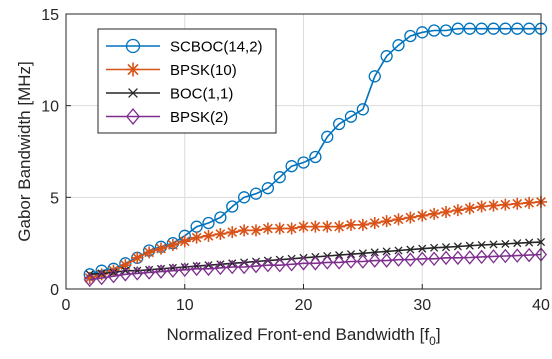 The width and height of the screenshot is (552, 359). I want to click on legend-entry: BPSK(10), so click(171, 70).